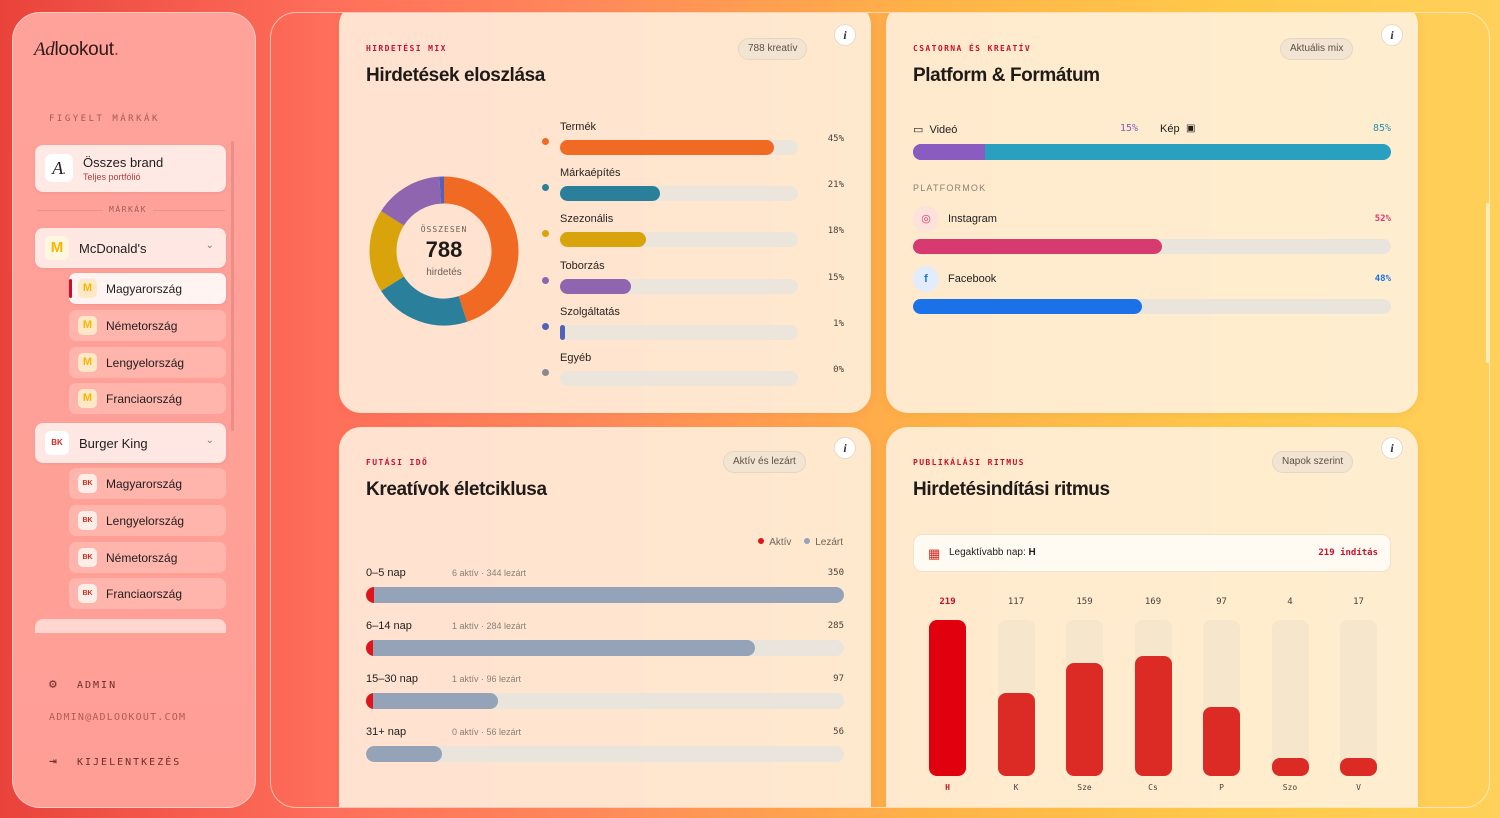 Image resolution: width=1500 pixels, height=818 pixels. What do you see at coordinates (1317, 49) in the screenshot?
I see `current-mix-pill: Aktuális mix` at bounding box center [1317, 49].